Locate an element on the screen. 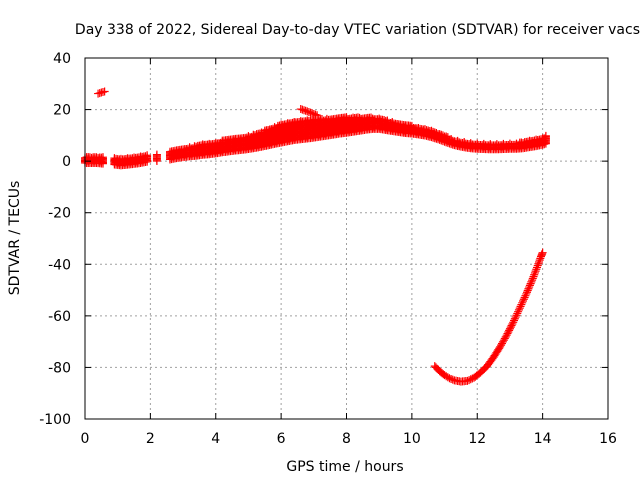 The width and height of the screenshot is (640, 480). x-tick-label: 12 is located at coordinates (477, 439).